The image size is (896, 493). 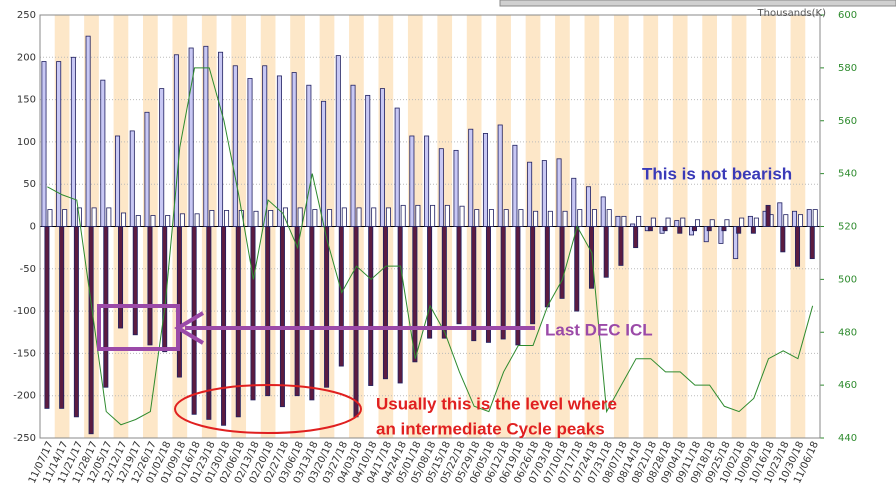 What do you see at coordinates (847, 174) in the screenshot?
I see `y2-tick-label: 540` at bounding box center [847, 174].